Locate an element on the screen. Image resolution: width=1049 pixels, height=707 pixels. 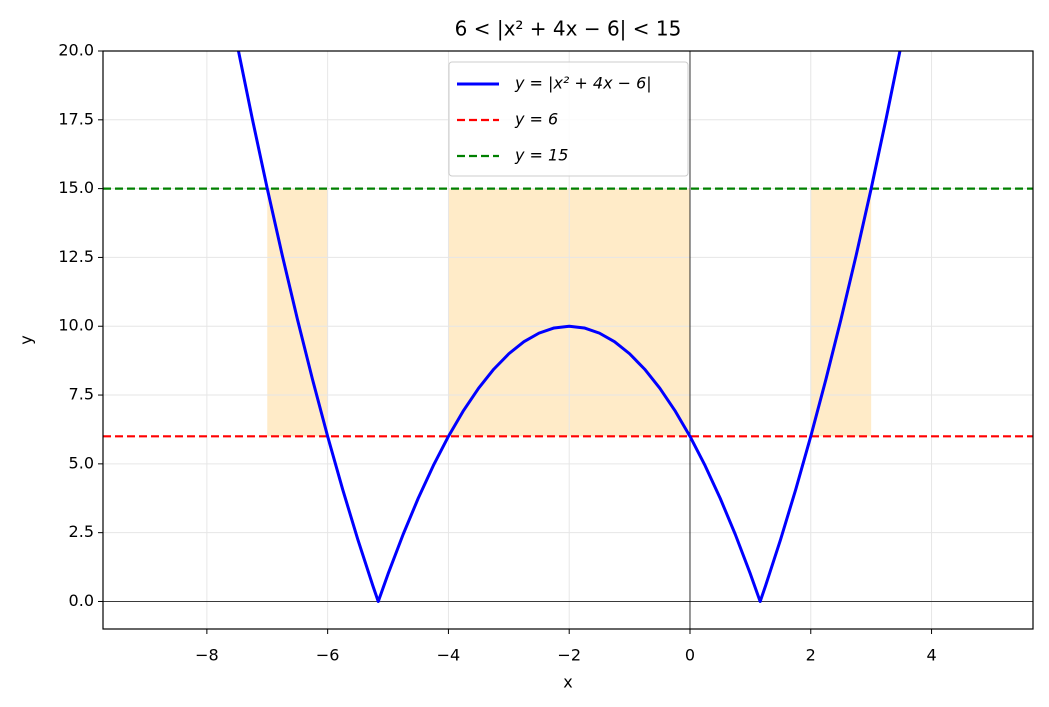
legend-box is located at coordinates (568, 119).